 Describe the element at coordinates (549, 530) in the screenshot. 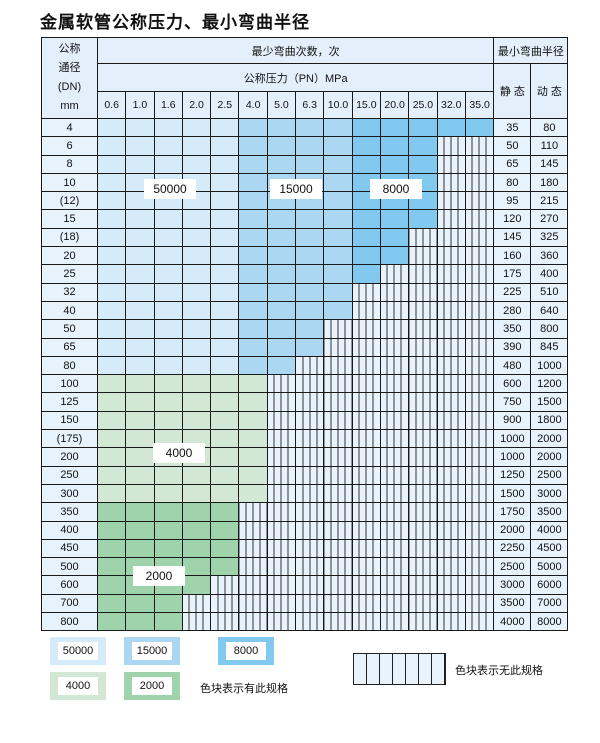

I see `dynamic-radius-cell: 4000` at that location.